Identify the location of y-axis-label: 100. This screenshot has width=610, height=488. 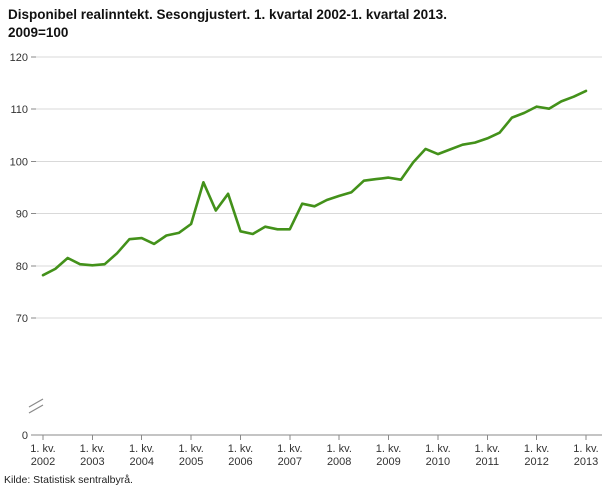
(19, 162).